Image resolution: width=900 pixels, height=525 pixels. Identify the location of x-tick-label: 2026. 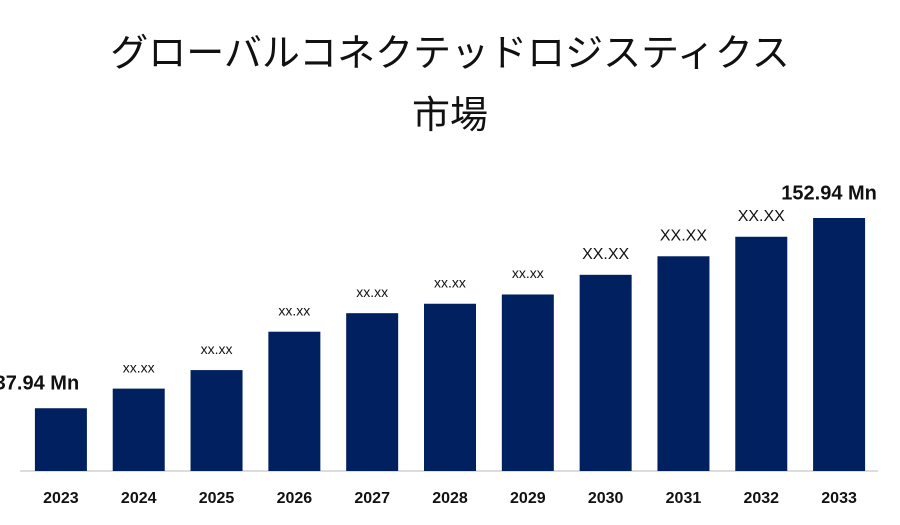
(295, 498).